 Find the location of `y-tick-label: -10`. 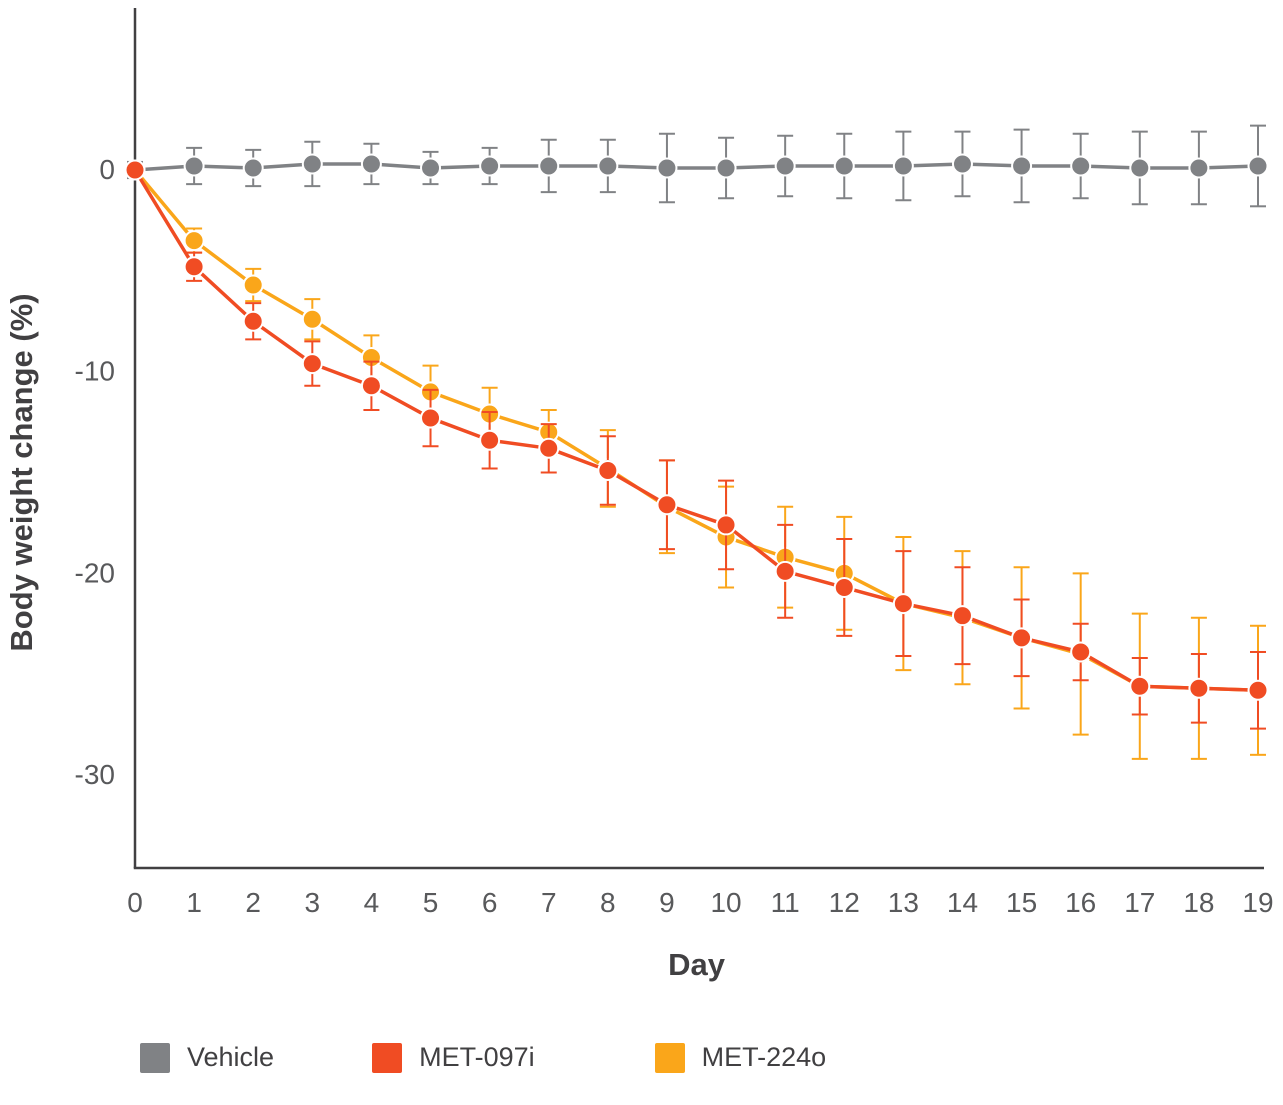

y-tick-label: -10 is located at coordinates (95, 371).